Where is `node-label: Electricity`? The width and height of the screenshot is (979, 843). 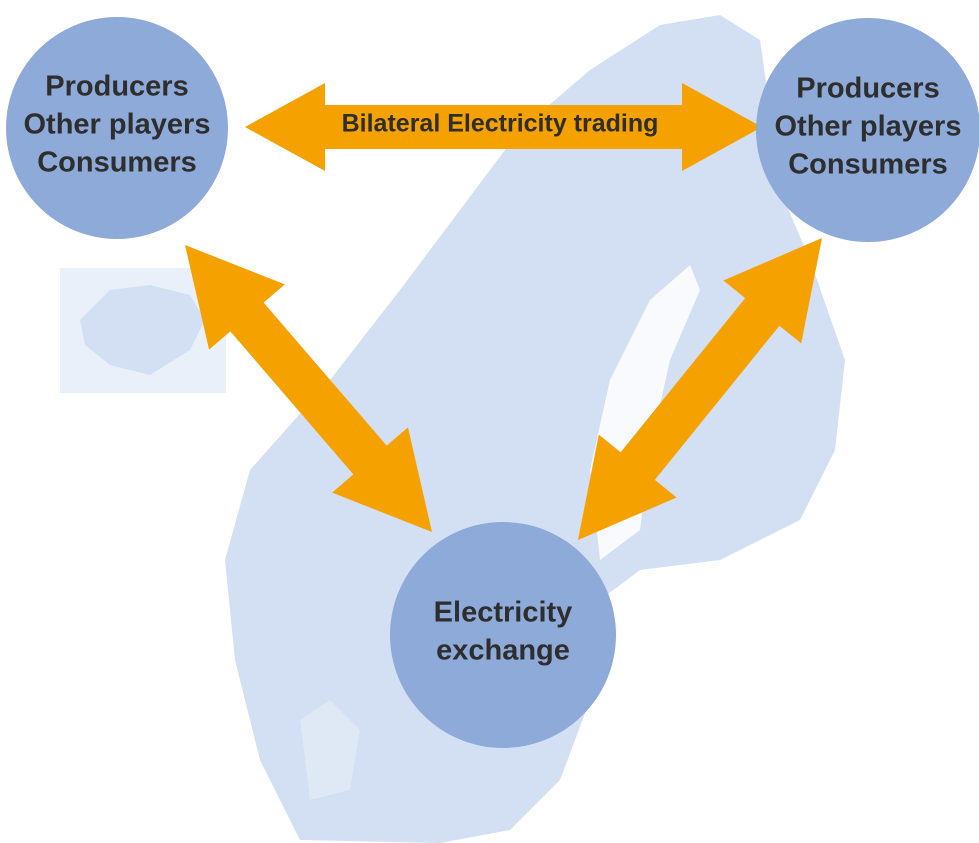
node-label: Electricity is located at coordinates (503, 613).